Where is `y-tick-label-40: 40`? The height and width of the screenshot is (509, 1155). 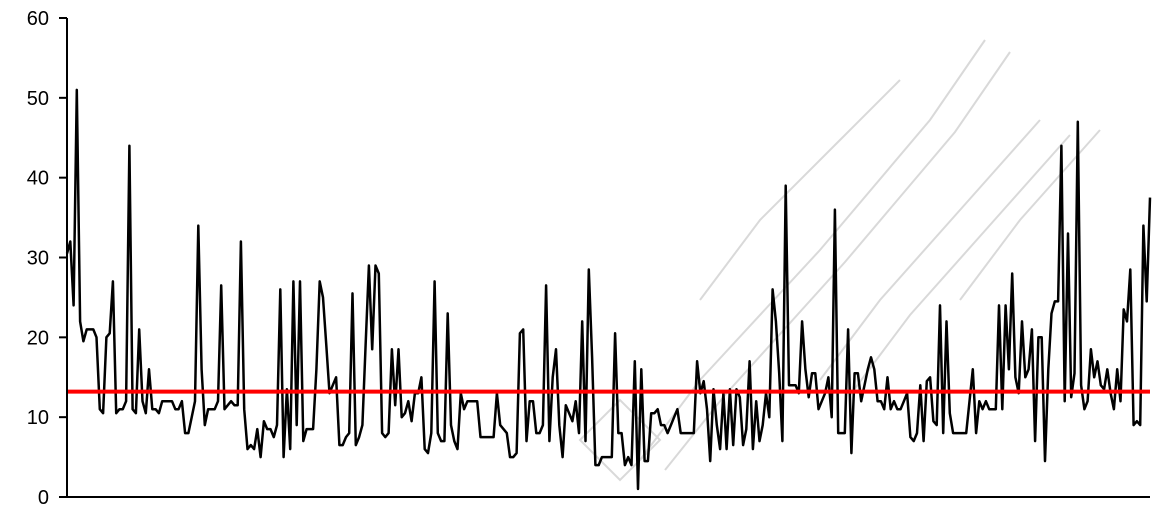 y-tick-label-40: 40 is located at coordinates (38, 179).